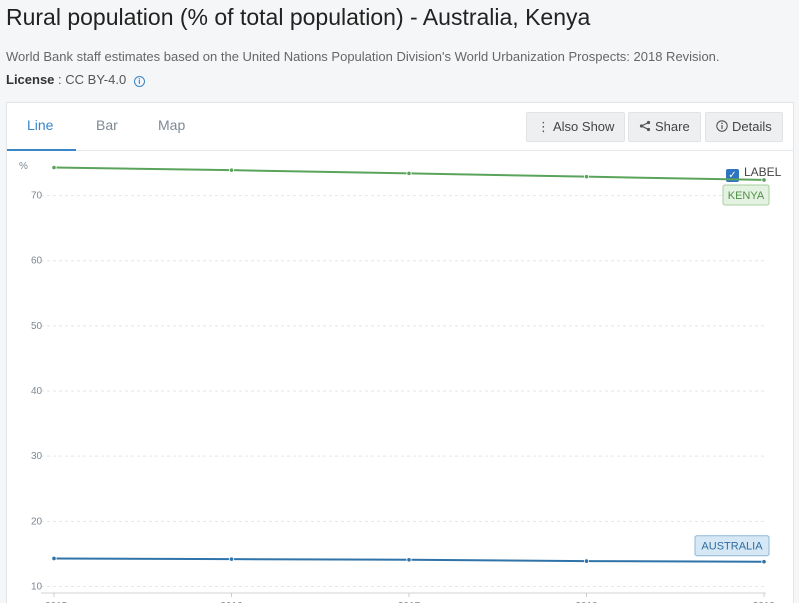  What do you see at coordinates (37, 391) in the screenshot?
I see `y-tick-label: 40` at bounding box center [37, 391].